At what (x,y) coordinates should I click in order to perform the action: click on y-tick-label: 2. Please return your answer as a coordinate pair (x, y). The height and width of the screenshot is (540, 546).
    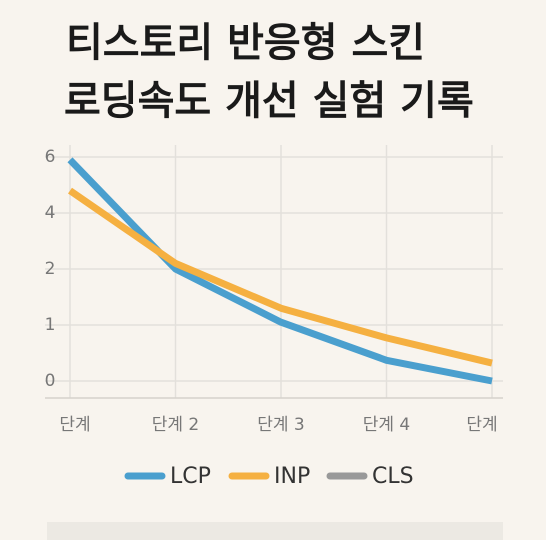
    Looking at the image, I should click on (50, 269).